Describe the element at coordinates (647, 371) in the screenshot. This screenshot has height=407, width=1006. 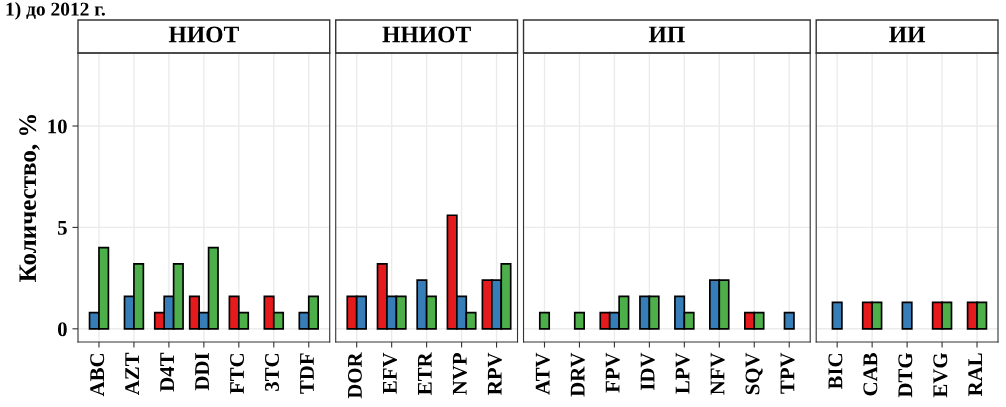
I see `x-tick-label: IDV` at that location.